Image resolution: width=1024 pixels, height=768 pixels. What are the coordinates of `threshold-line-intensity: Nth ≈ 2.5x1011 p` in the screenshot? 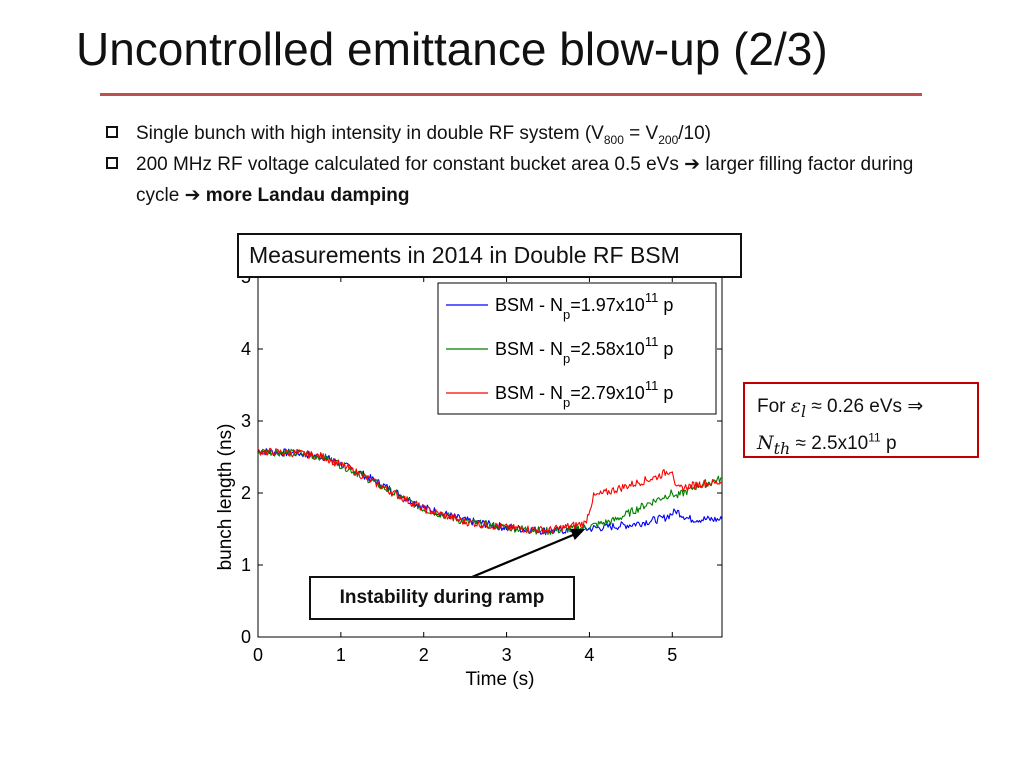 It's located at (867, 446).